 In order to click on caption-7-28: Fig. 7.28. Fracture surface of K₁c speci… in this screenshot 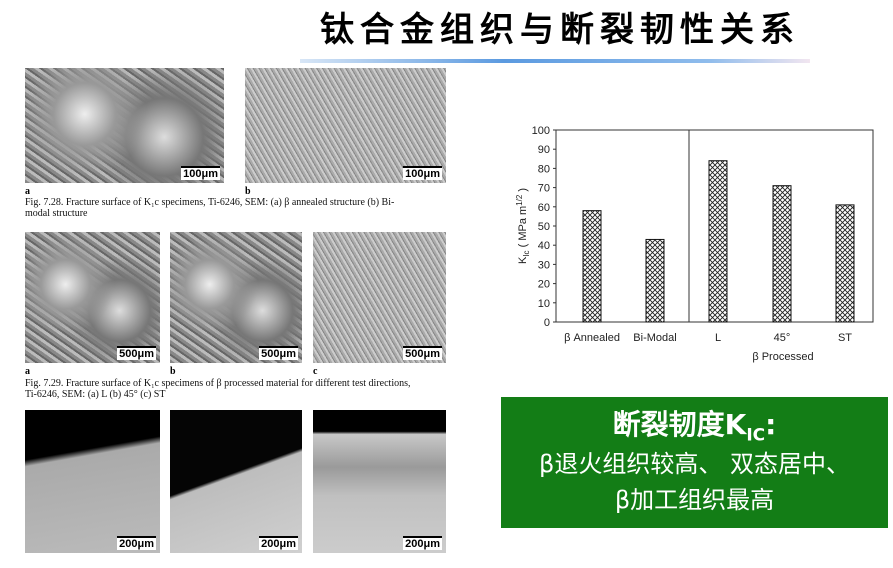, I will do `click(209, 208)`.